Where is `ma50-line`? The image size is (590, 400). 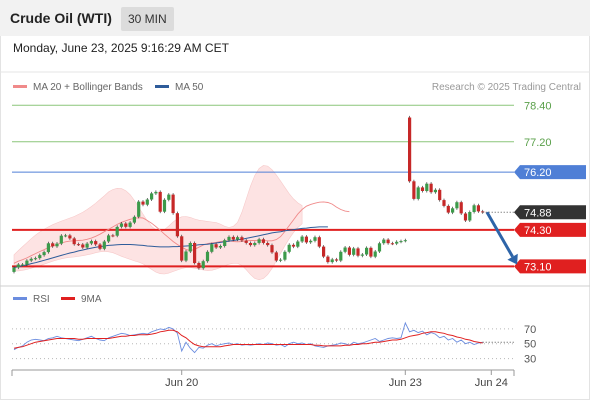 ma50-line is located at coordinates (170, 247).